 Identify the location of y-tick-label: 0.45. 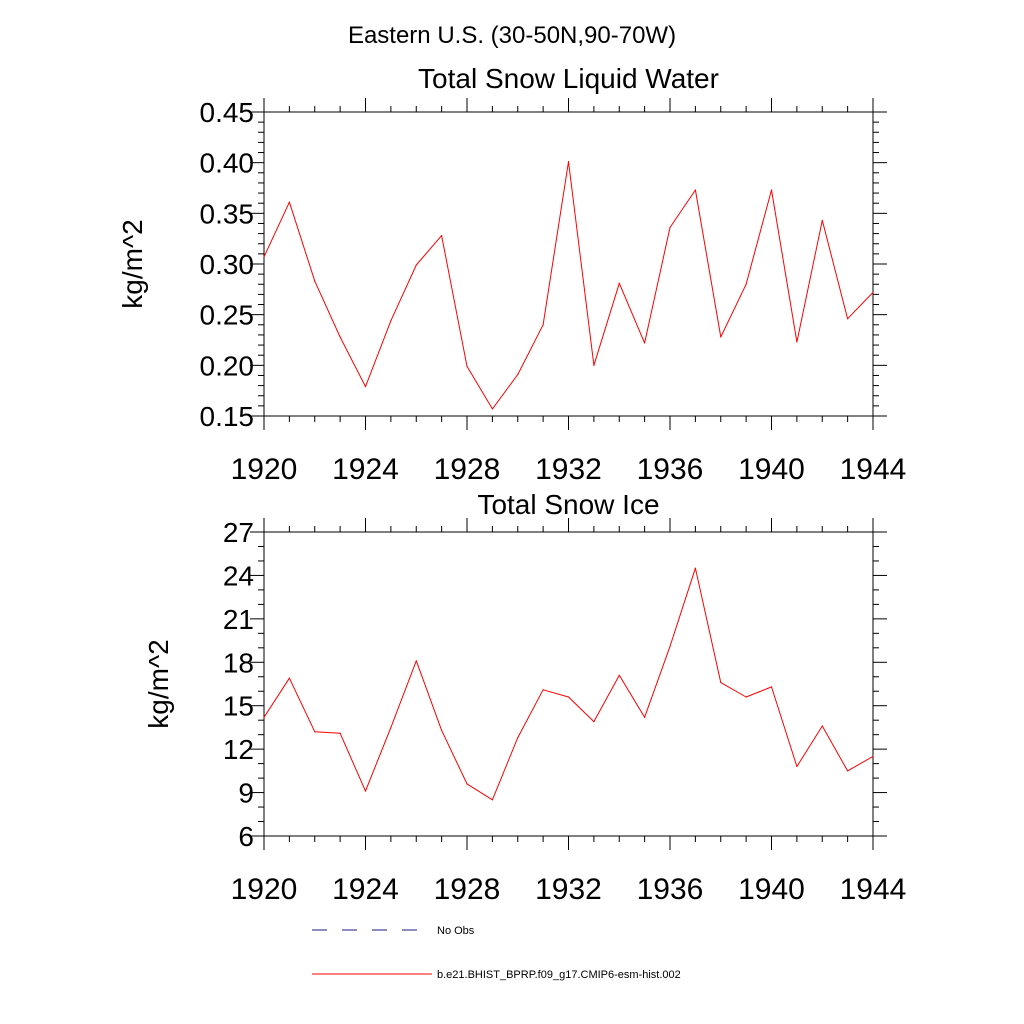
(227, 112).